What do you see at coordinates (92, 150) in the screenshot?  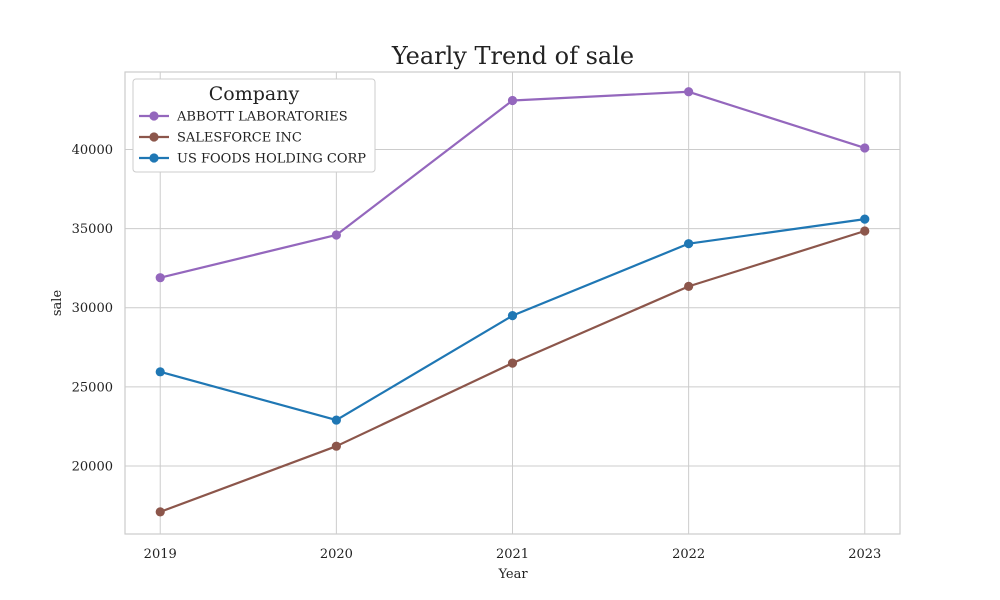 I see `y-tick-label: 40000` at bounding box center [92, 150].